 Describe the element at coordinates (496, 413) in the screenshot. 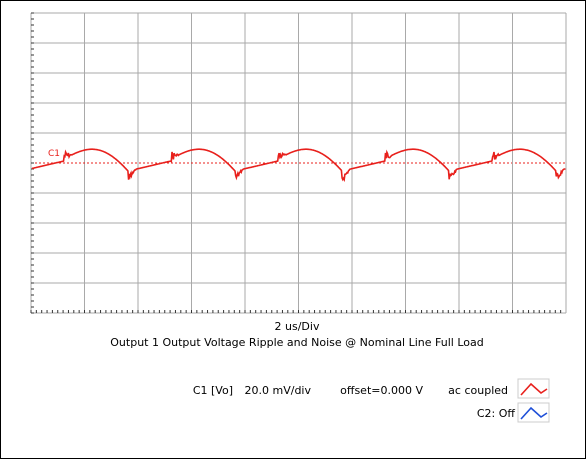

I see `c2-status: C2: Off` at that location.